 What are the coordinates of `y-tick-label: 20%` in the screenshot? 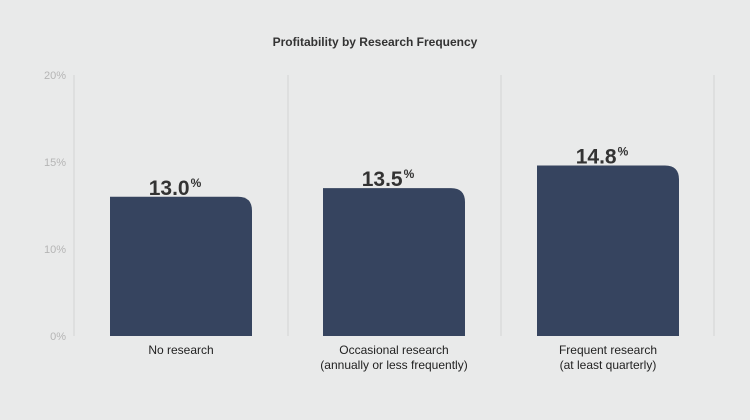 It's located at (55, 76).